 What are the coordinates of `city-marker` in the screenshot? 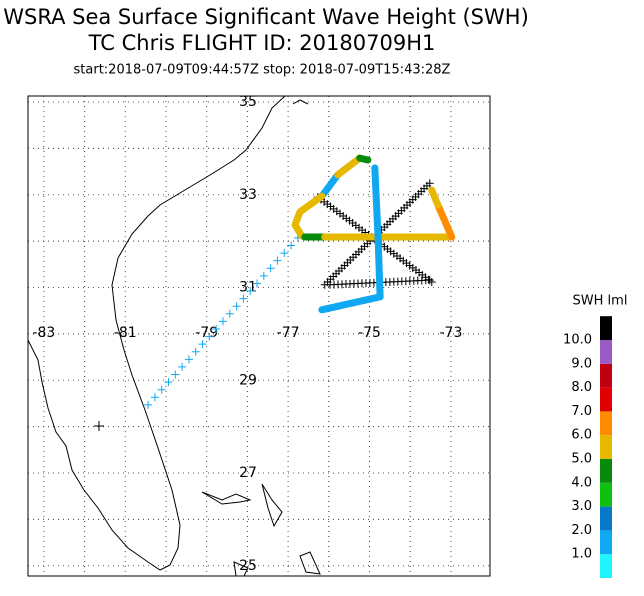 It's located at (99, 426).